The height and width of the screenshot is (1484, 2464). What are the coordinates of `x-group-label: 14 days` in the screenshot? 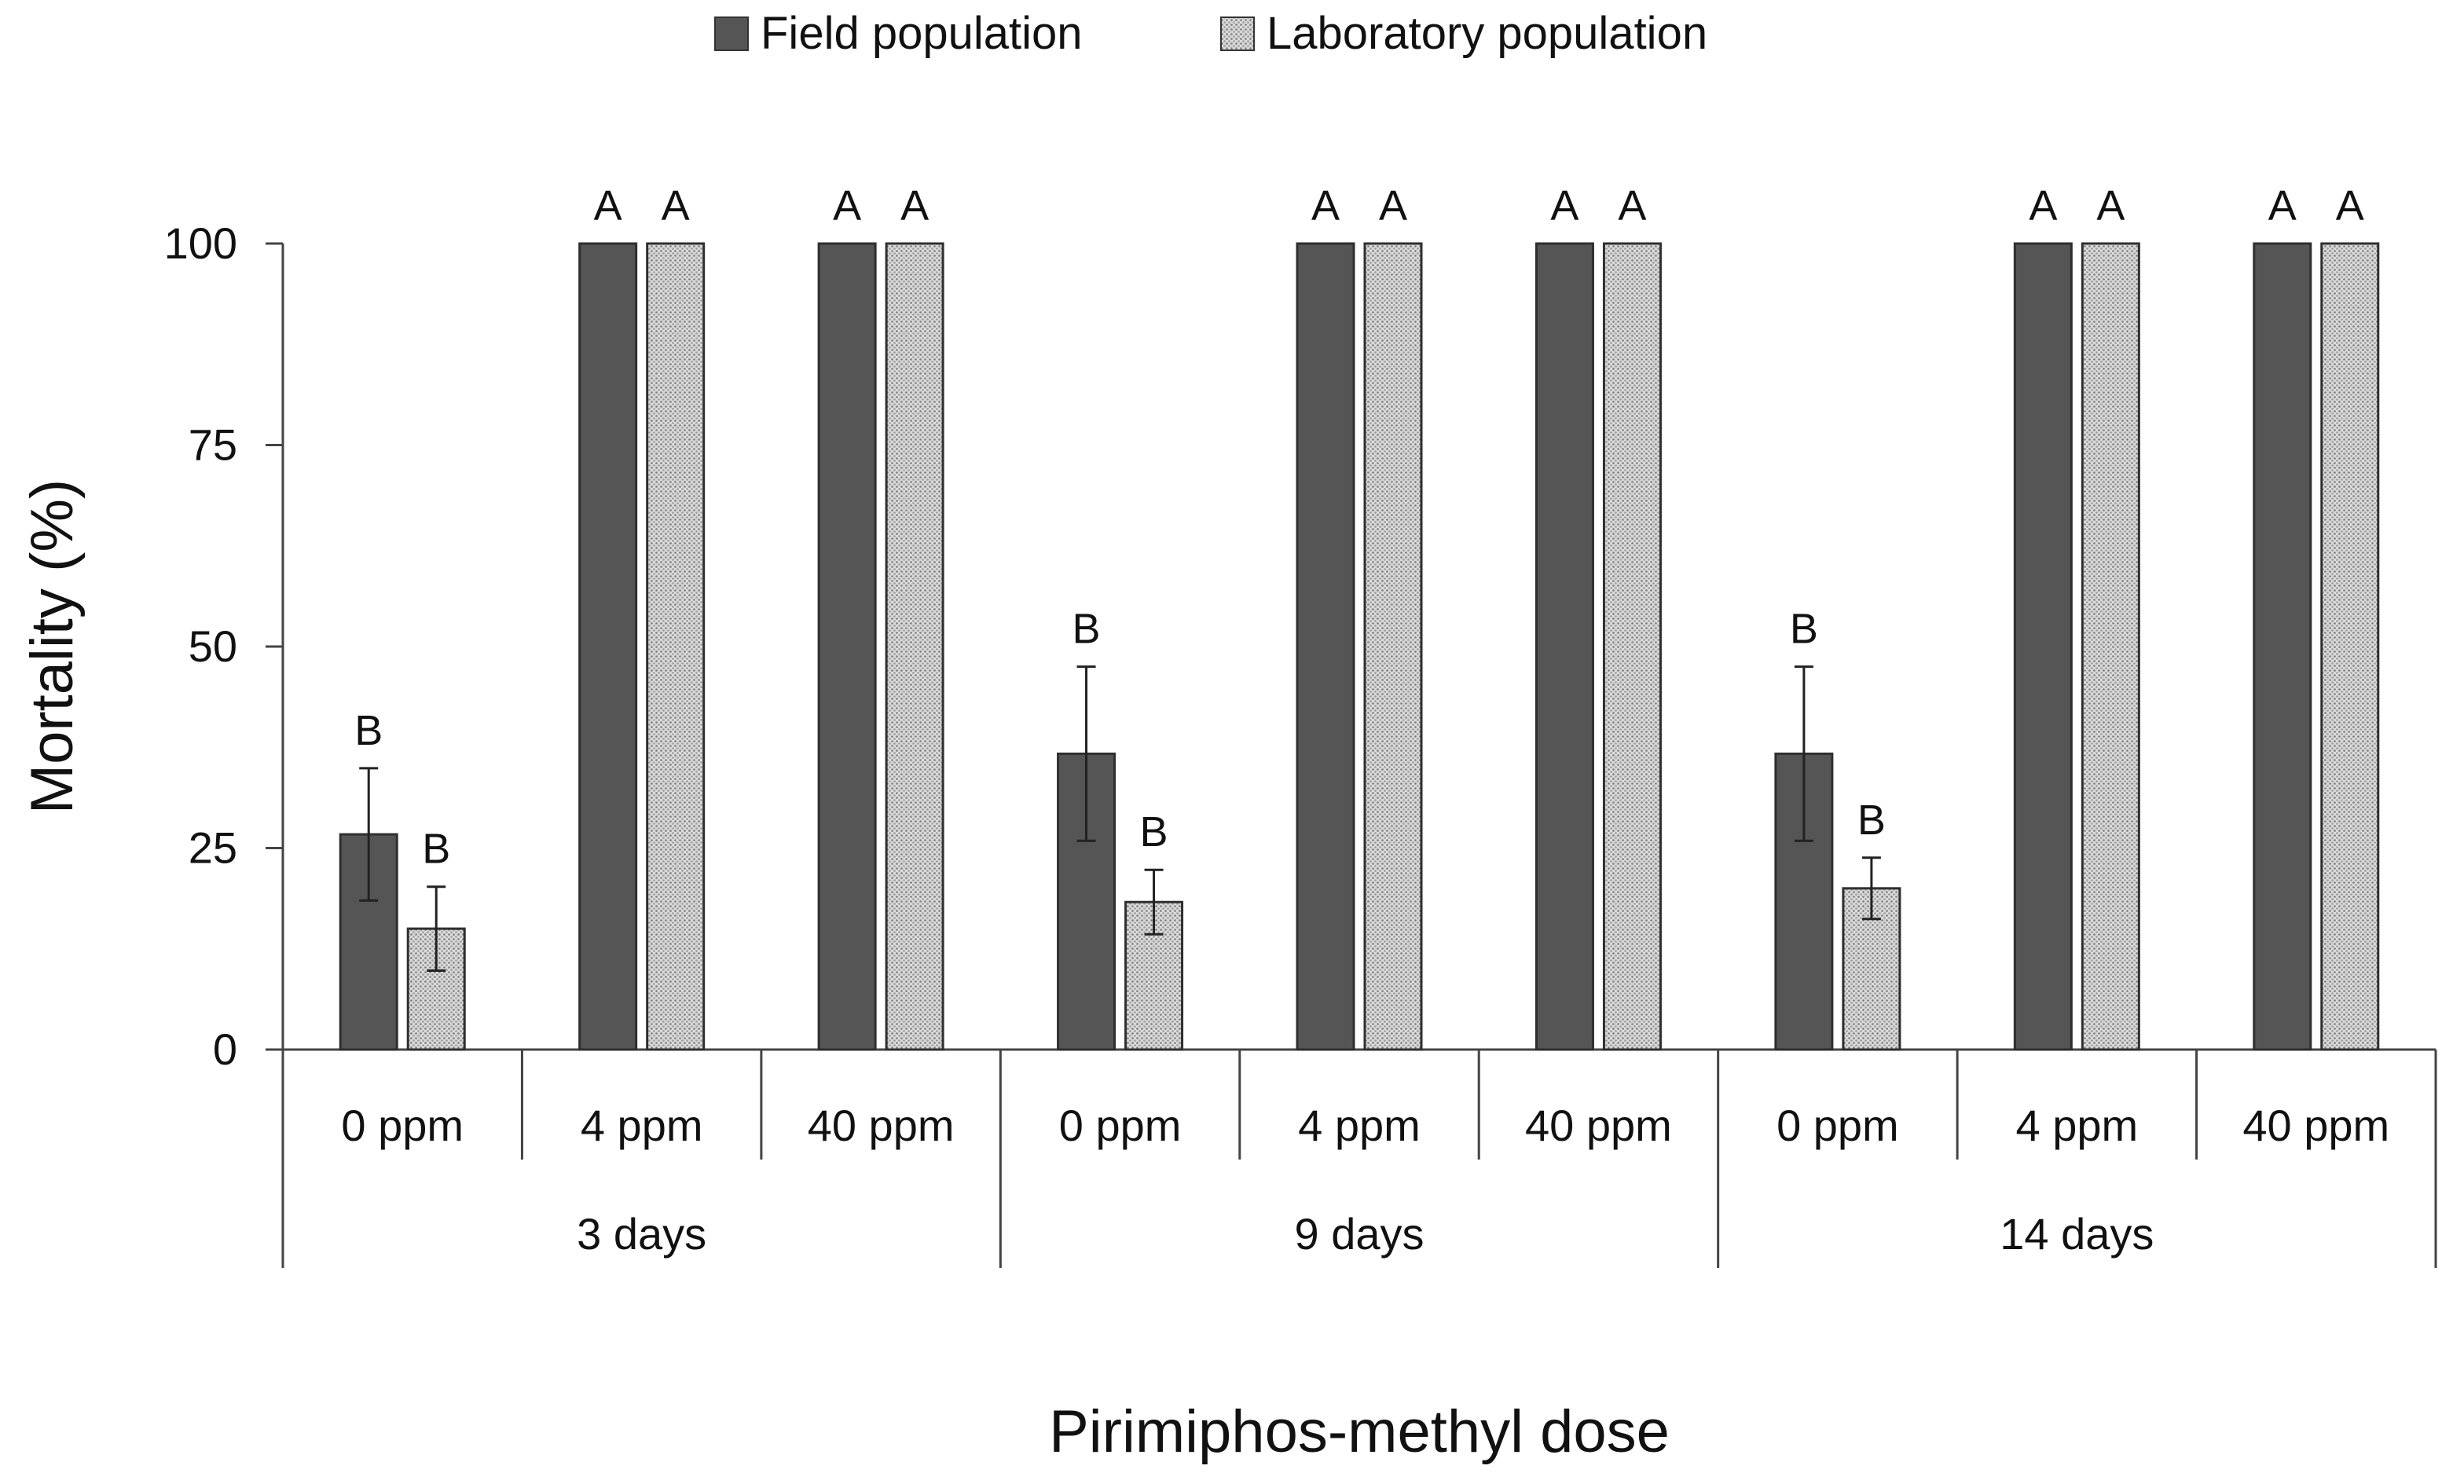 It's located at (2077, 1234).